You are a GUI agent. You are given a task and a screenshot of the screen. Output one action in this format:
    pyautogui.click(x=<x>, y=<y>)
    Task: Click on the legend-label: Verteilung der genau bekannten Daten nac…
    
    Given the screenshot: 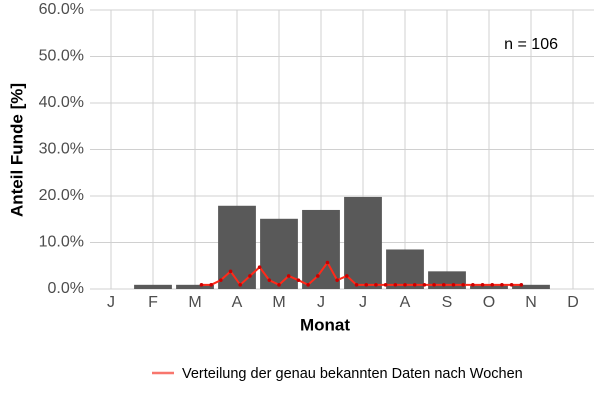 What is the action you would take?
    pyautogui.click(x=352, y=374)
    